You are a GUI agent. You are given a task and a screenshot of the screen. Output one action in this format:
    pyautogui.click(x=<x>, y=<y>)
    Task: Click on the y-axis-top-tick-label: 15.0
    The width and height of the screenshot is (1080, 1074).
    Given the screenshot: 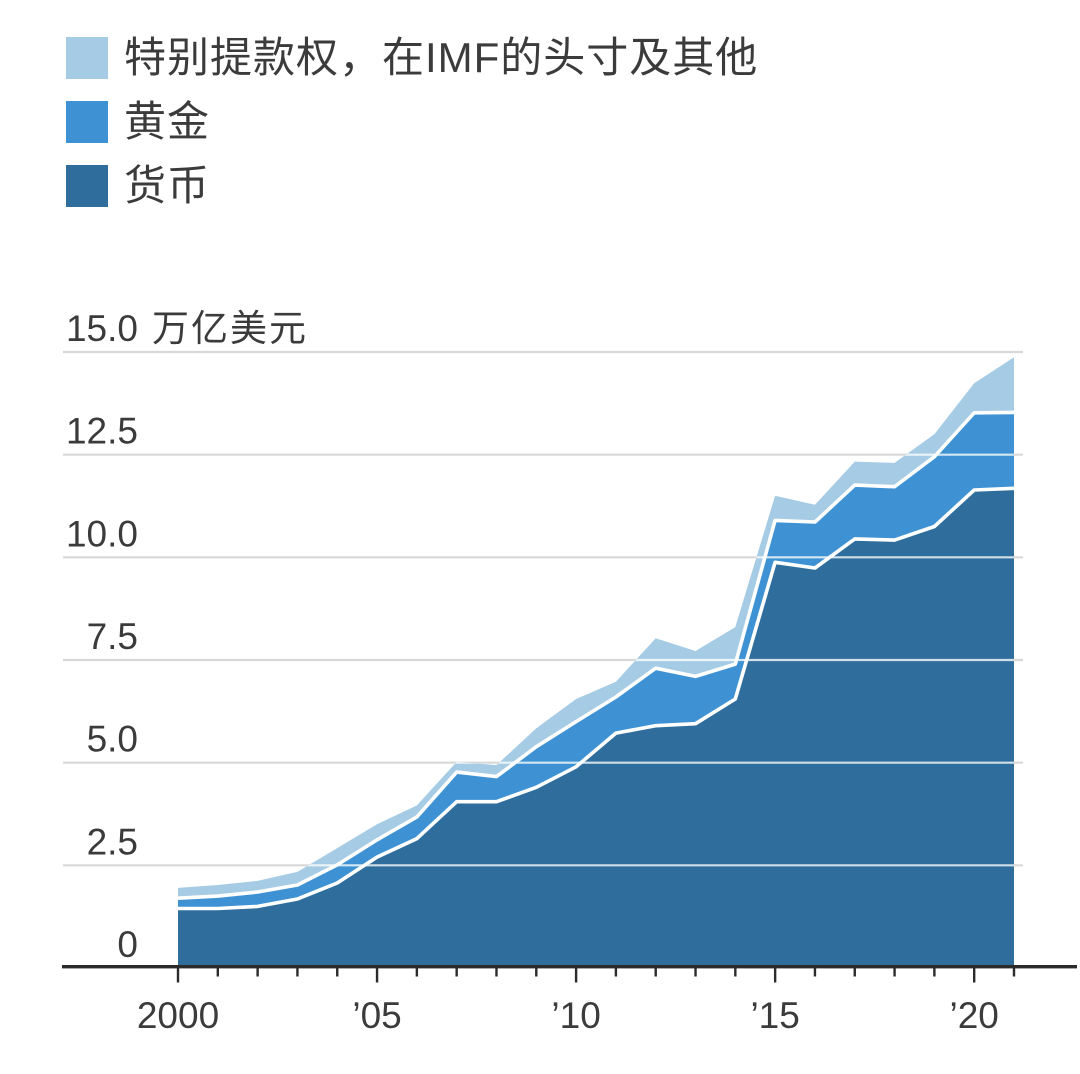 What is the action you would take?
    pyautogui.click(x=102, y=328)
    